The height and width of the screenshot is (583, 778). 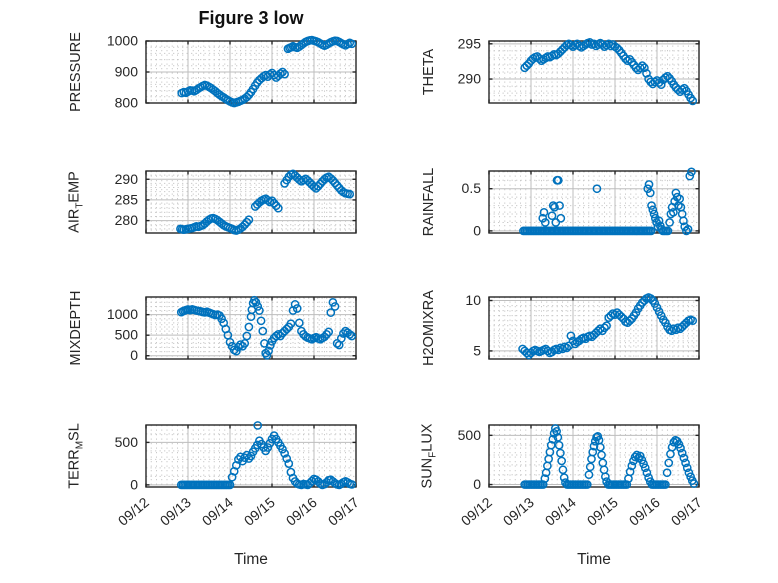 What do you see at coordinates (76, 72) in the screenshot?
I see `y-axis-label-pressure: PRESSURE` at bounding box center [76, 72].